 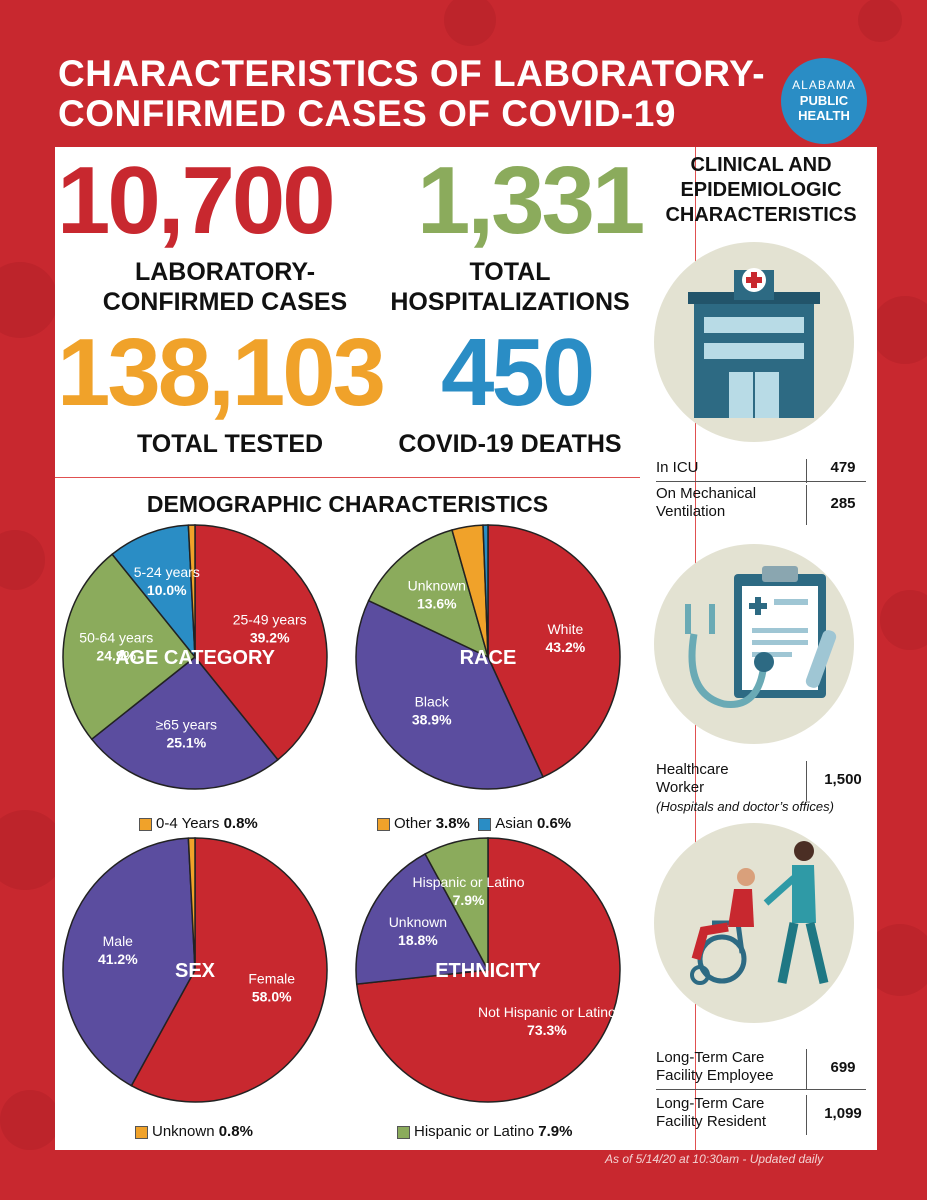 I want to click on legend-value: 0.6%, so click(x=554, y=823).